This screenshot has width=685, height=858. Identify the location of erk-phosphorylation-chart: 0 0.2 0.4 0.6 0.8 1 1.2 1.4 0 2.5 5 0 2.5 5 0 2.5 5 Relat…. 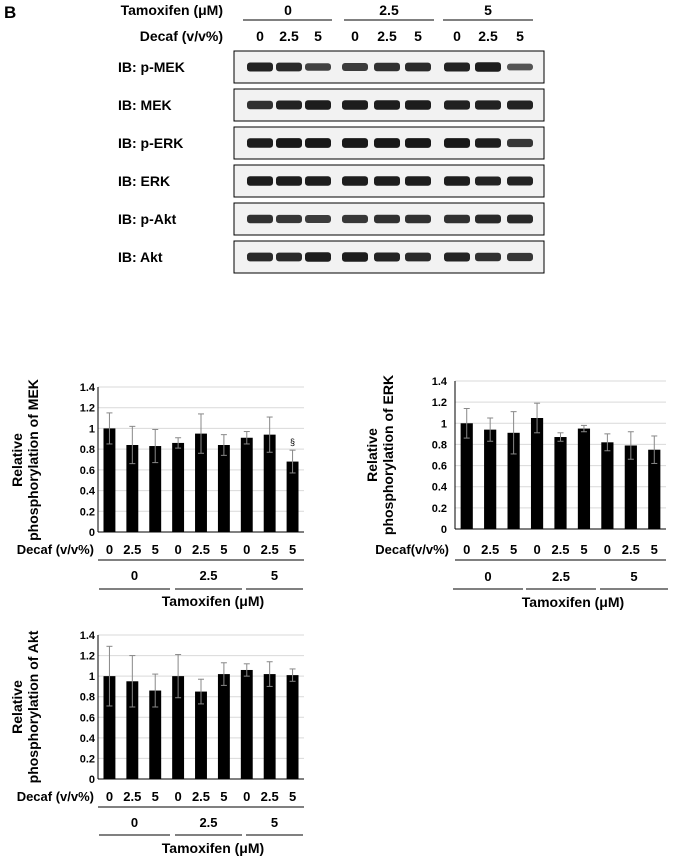
(516, 492).